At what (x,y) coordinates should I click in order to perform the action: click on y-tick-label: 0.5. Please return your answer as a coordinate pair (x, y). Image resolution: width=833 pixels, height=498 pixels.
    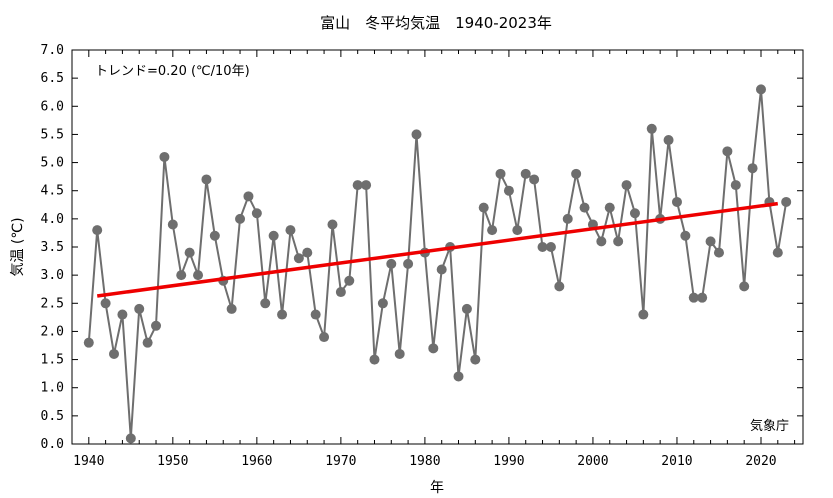
    Looking at the image, I should click on (52, 416).